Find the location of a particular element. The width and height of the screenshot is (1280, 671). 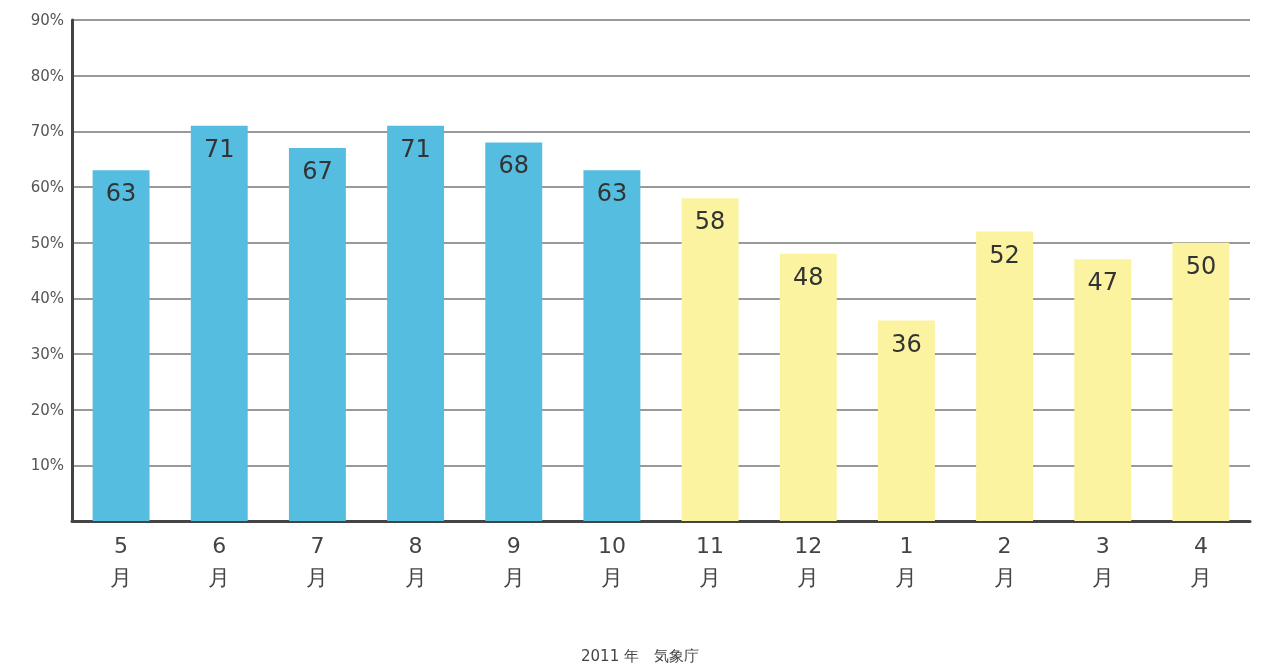

x-tick-label: 2月 is located at coordinates (1004, 561).